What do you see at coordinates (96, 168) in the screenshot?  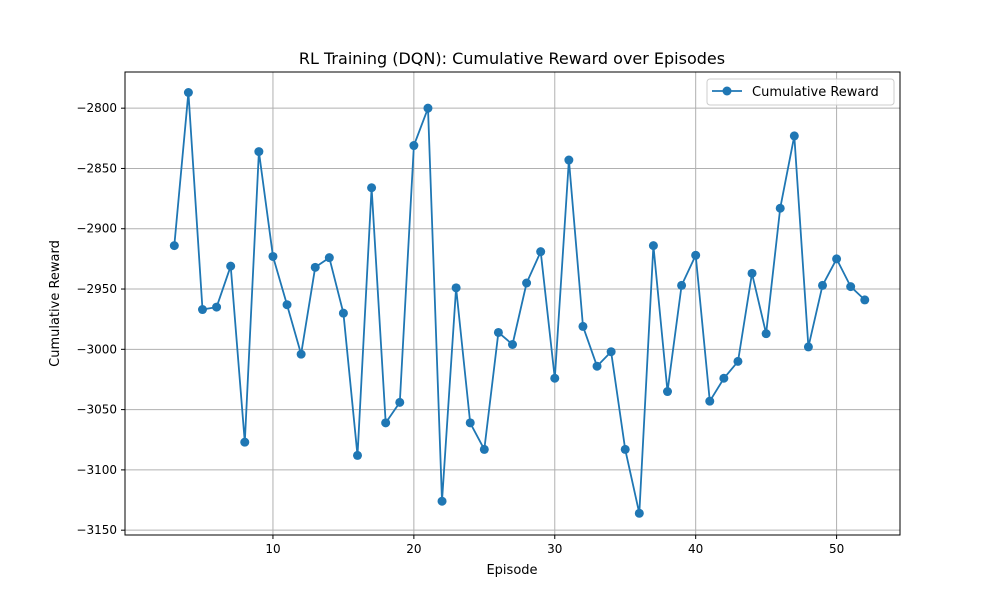 I see `y-tick-label: −2850` at bounding box center [96, 168].